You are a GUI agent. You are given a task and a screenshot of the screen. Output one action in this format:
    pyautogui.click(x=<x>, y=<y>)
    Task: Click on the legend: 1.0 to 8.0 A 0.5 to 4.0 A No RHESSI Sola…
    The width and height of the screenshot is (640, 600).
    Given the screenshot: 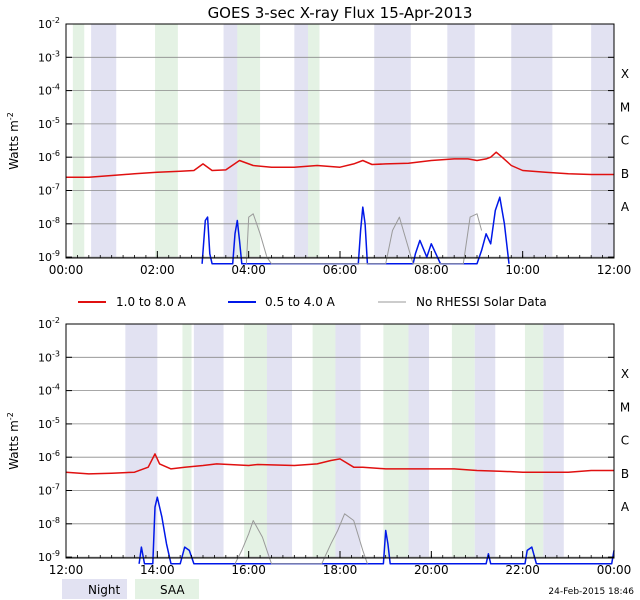 What is the action you would take?
    pyautogui.click(x=312, y=302)
    